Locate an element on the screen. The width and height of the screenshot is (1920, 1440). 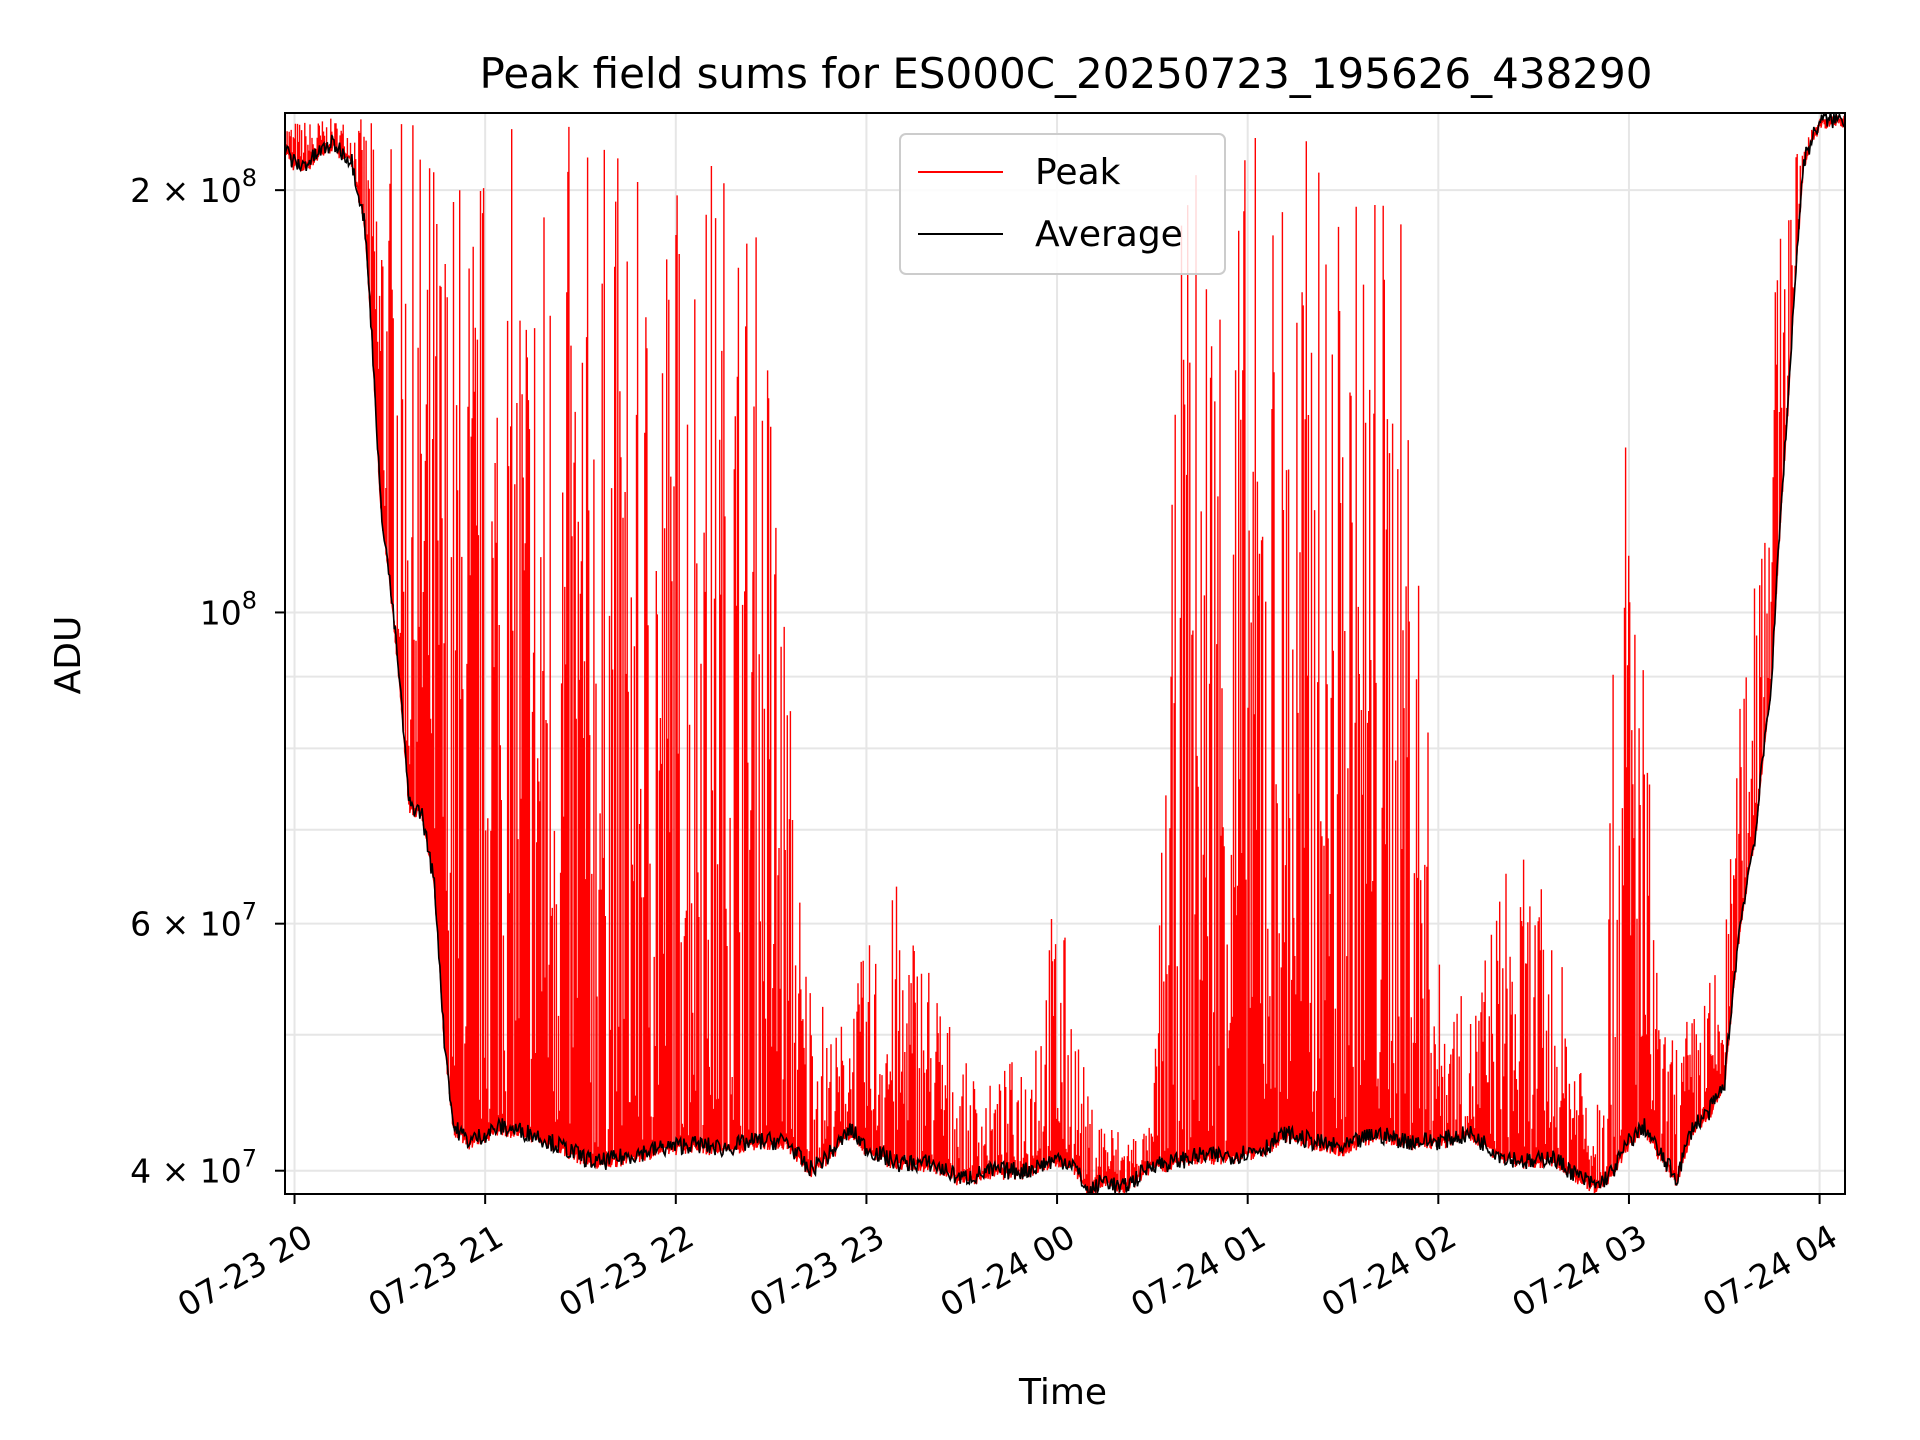
legend-frame is located at coordinates (1062, 204).